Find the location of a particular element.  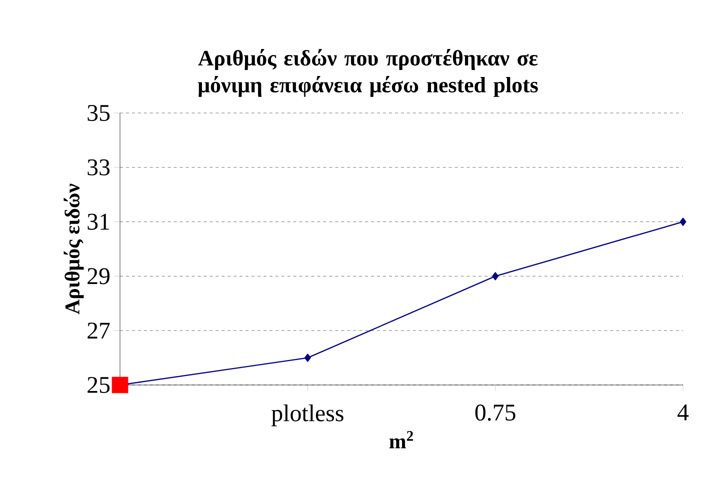

y-tick-label: 33 is located at coordinates (99, 167).